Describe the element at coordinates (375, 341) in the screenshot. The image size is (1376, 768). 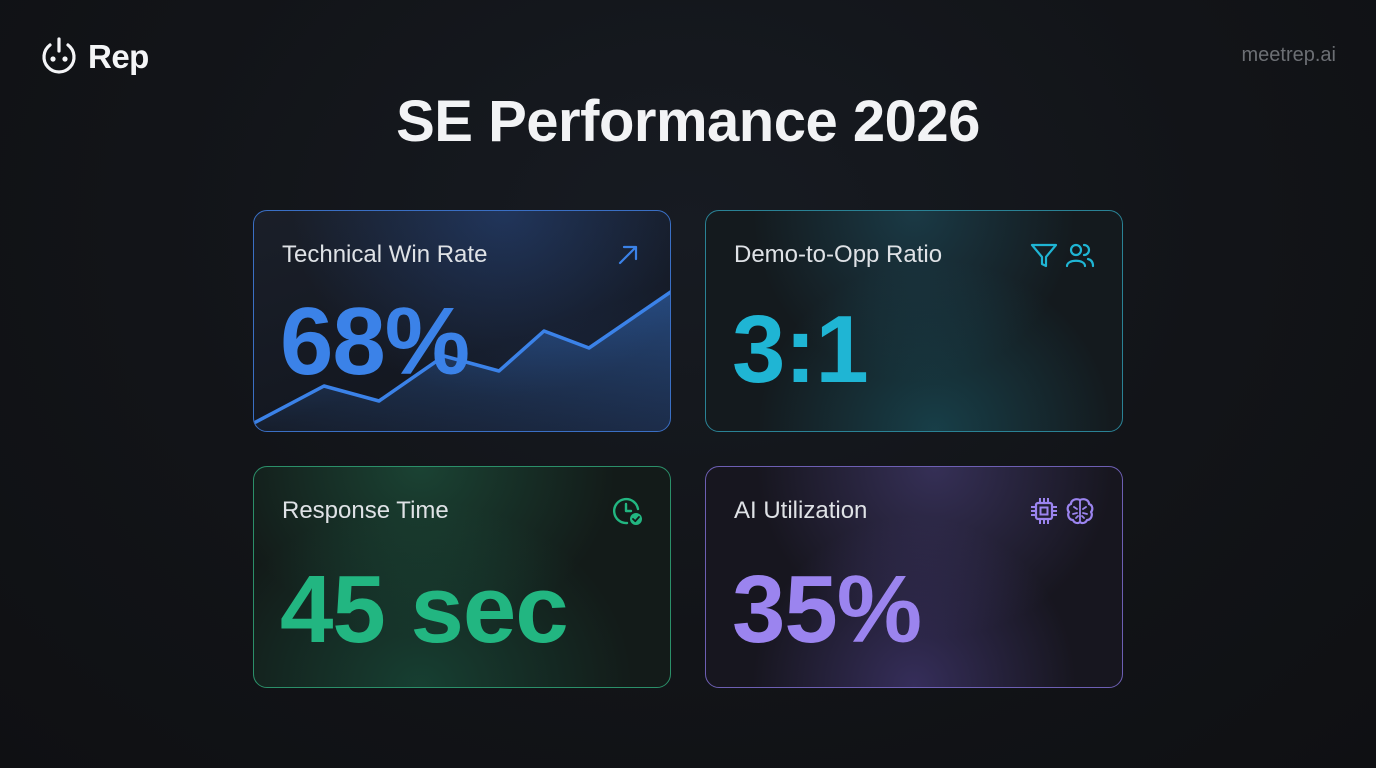
I see `card-value: 68%` at that location.